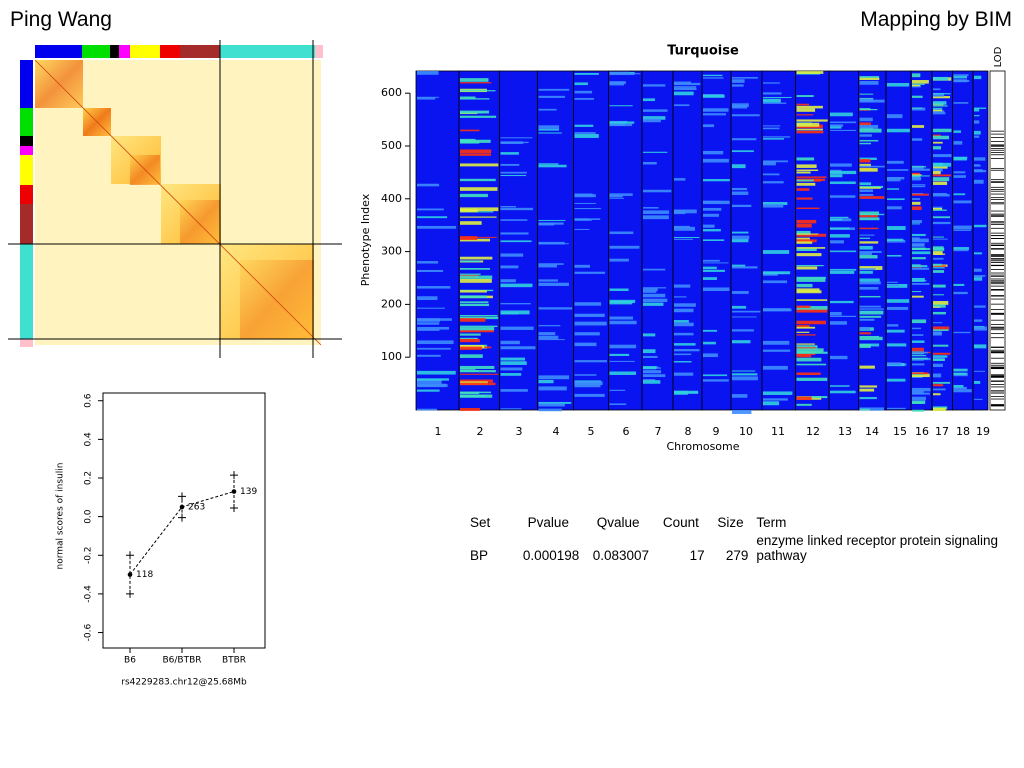 This screenshot has height=768, width=1024. I want to click on x-tick-label: 9, so click(716, 431).